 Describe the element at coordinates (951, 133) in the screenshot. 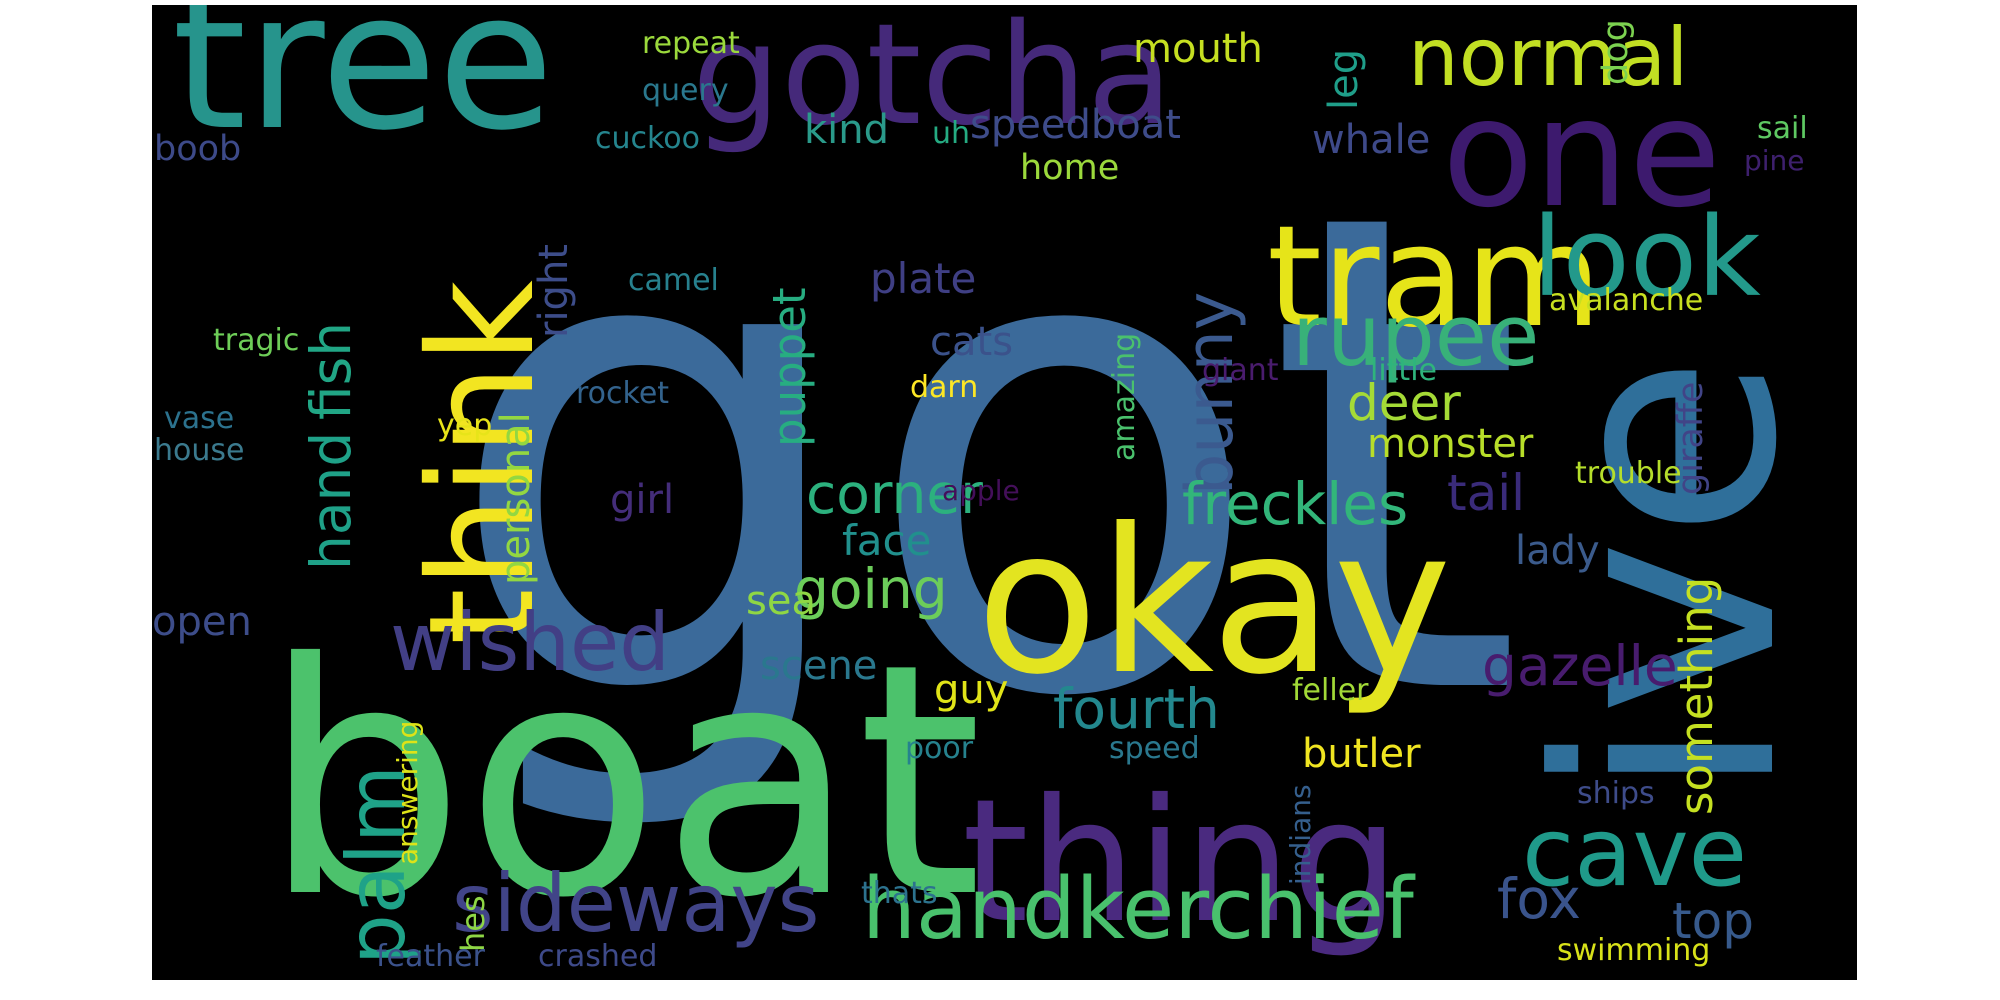

I see `word-uh: uh` at that location.